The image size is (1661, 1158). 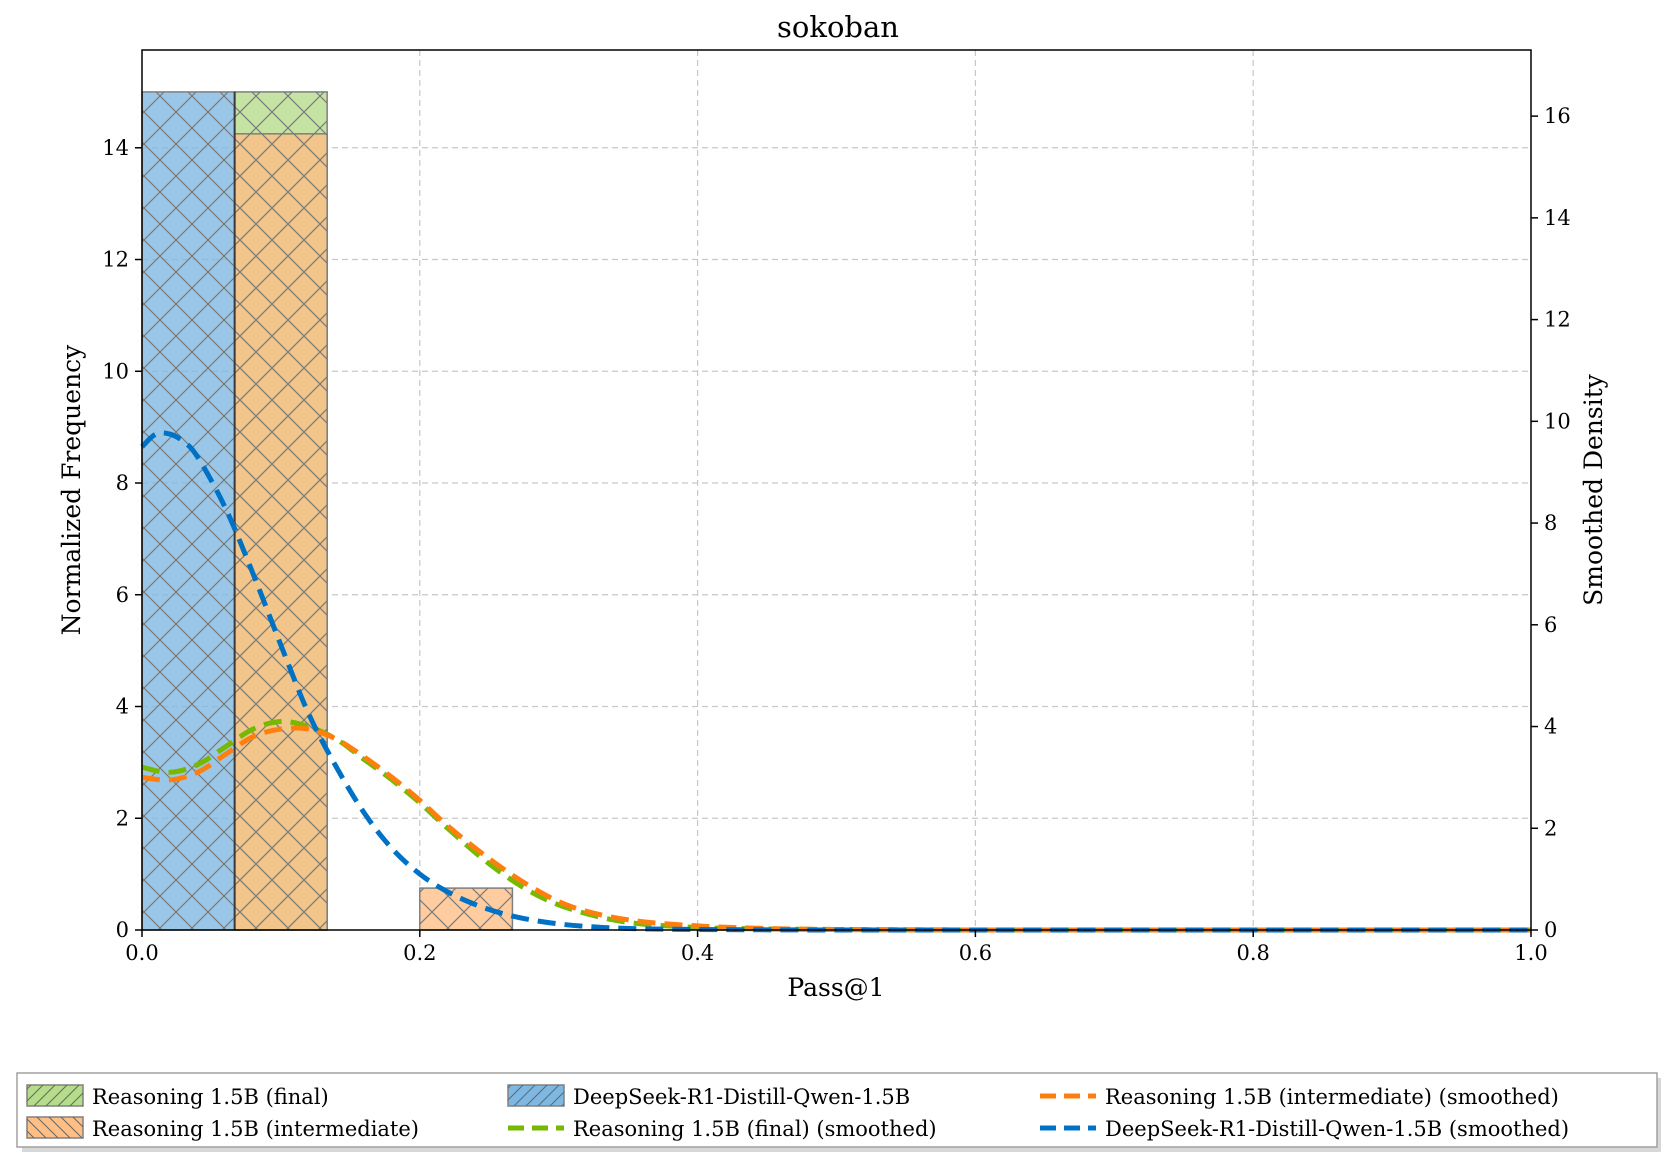 I want to click on legend-item: DeepSeek-R1-Distill-Qwen-1.5B, so click(x=708, y=1096).